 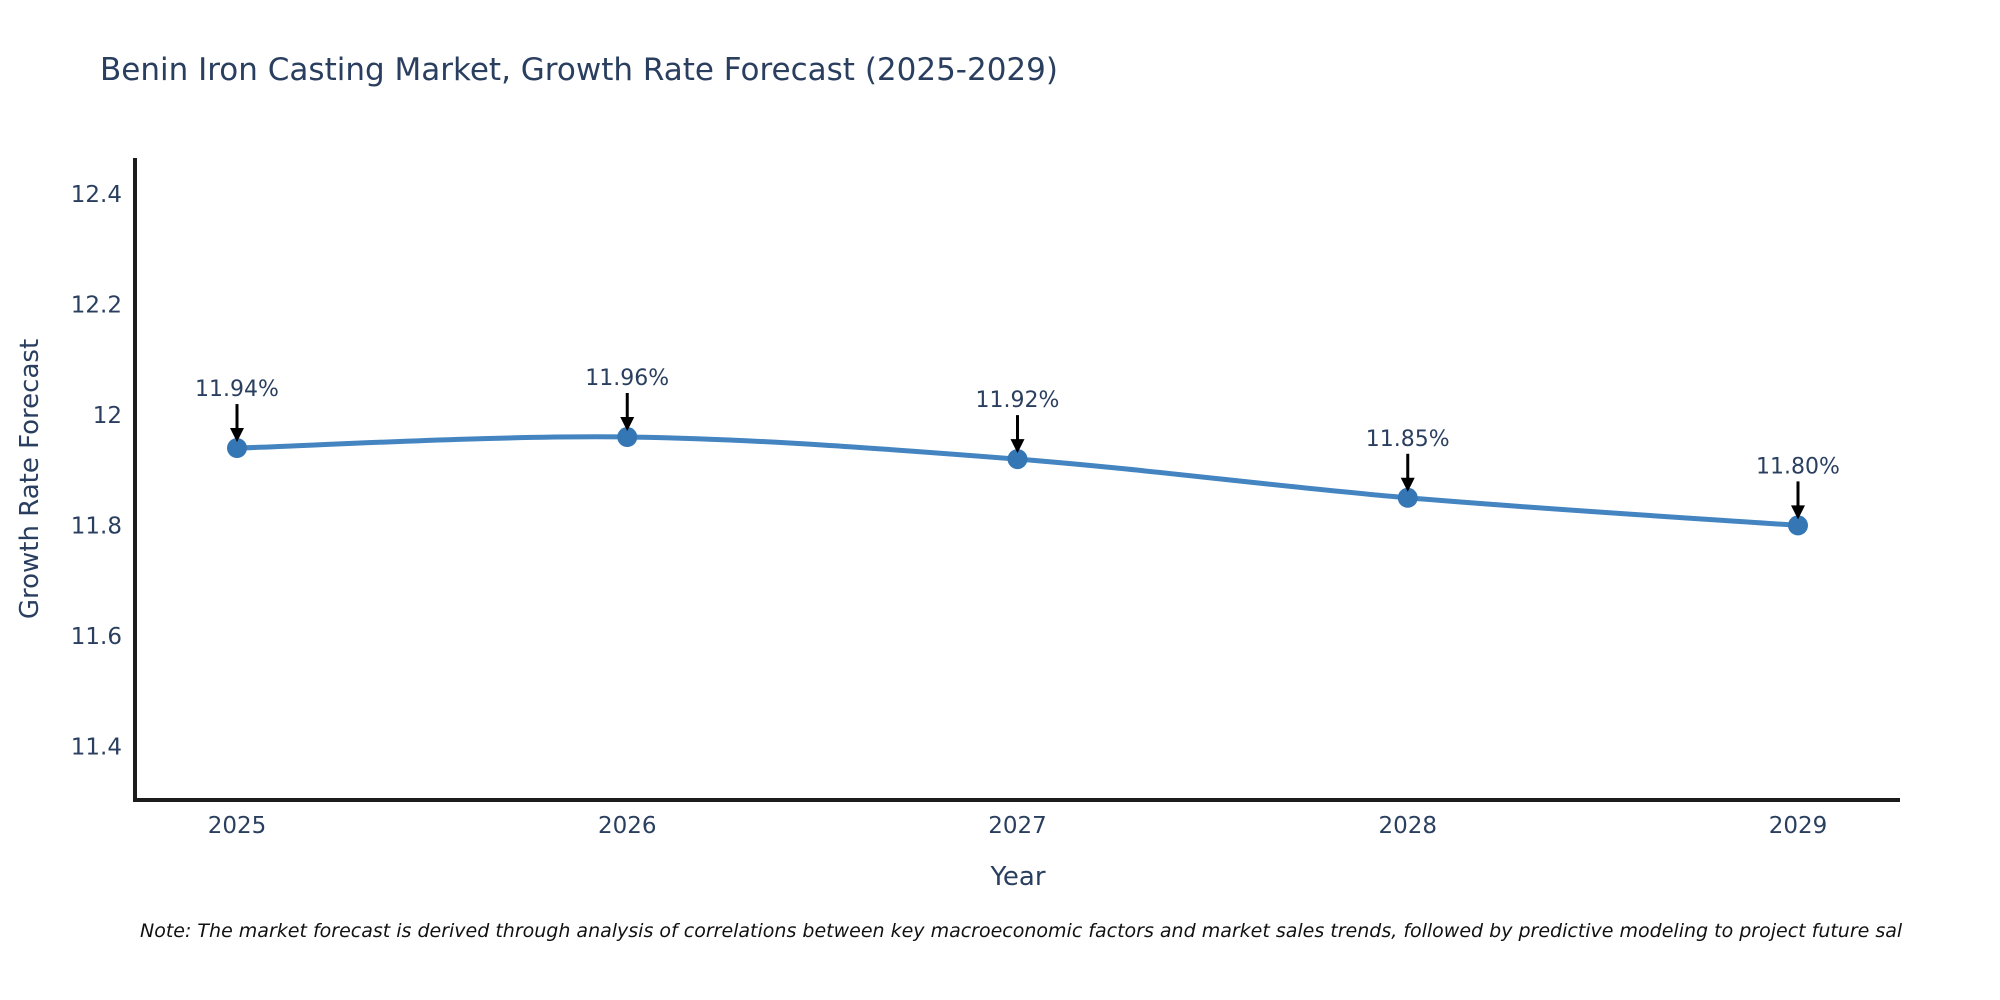 I want to click on data-label-2025: 11.94%, so click(x=237, y=389).